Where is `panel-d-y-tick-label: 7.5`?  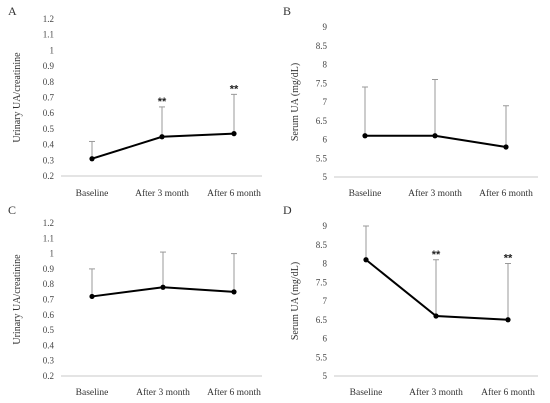 panel-d-y-tick-label: 7.5 is located at coordinates (322, 282).